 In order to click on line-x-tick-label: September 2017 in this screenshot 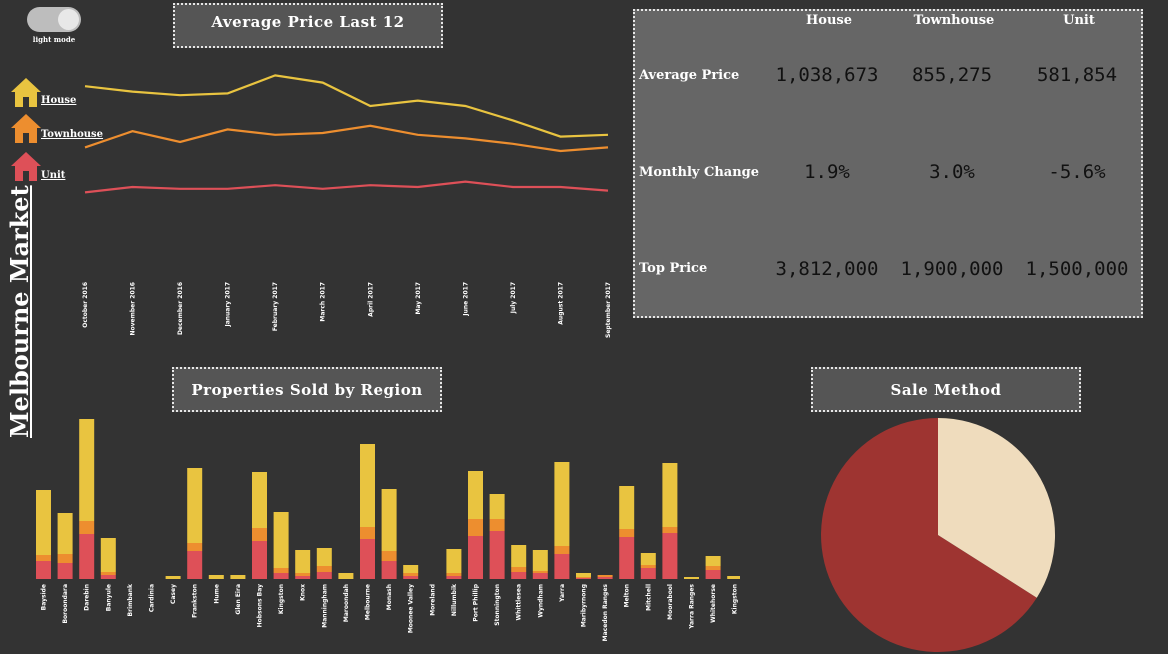, I will do `click(608, 310)`.